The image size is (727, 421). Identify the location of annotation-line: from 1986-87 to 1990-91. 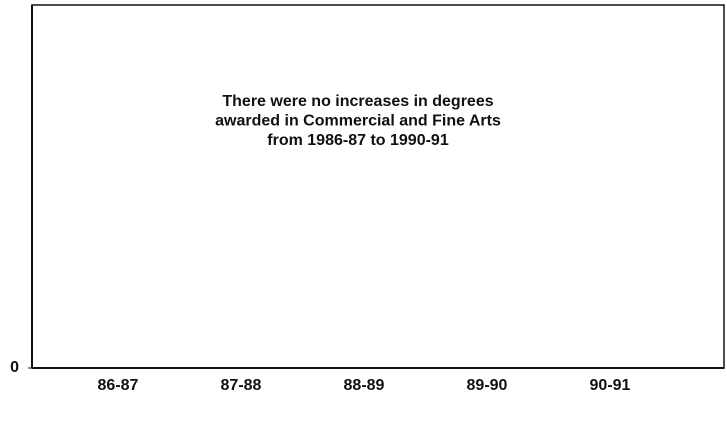
(358, 140).